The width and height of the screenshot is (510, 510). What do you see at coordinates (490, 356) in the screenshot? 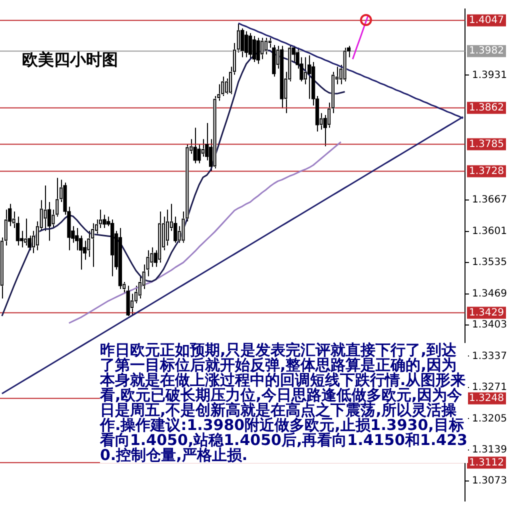
I see `y-tick-label: 1.3337` at bounding box center [490, 356].